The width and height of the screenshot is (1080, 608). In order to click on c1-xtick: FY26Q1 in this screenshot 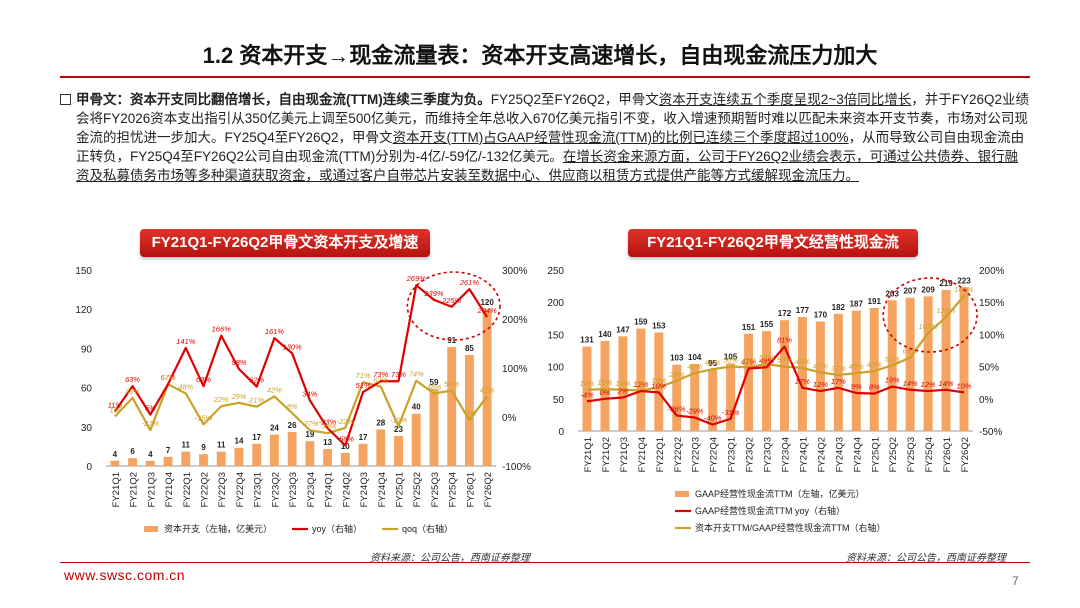, I will do `click(470, 489)`.